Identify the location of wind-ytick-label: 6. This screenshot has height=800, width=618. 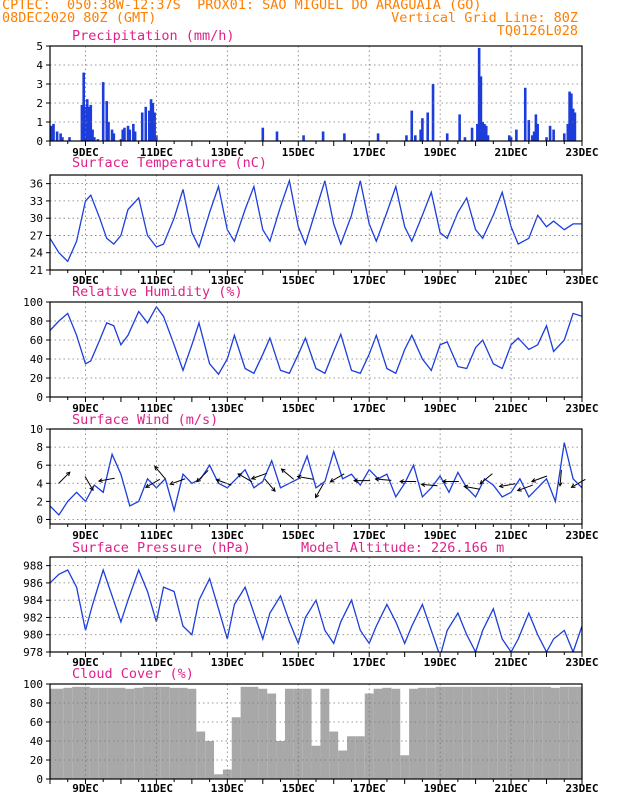
(39, 465).